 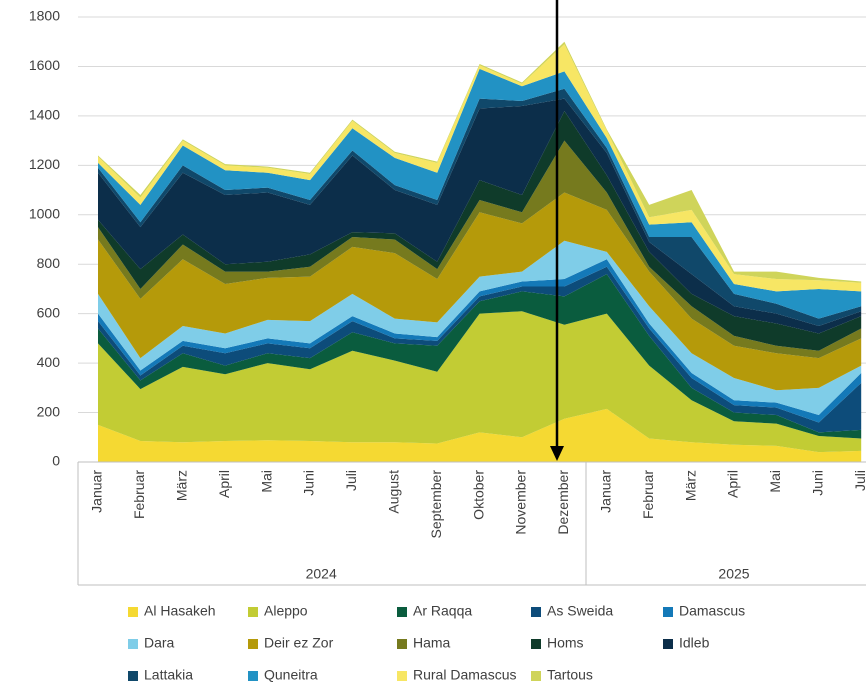 I want to click on y-tick-label: 1400, so click(x=44, y=115).